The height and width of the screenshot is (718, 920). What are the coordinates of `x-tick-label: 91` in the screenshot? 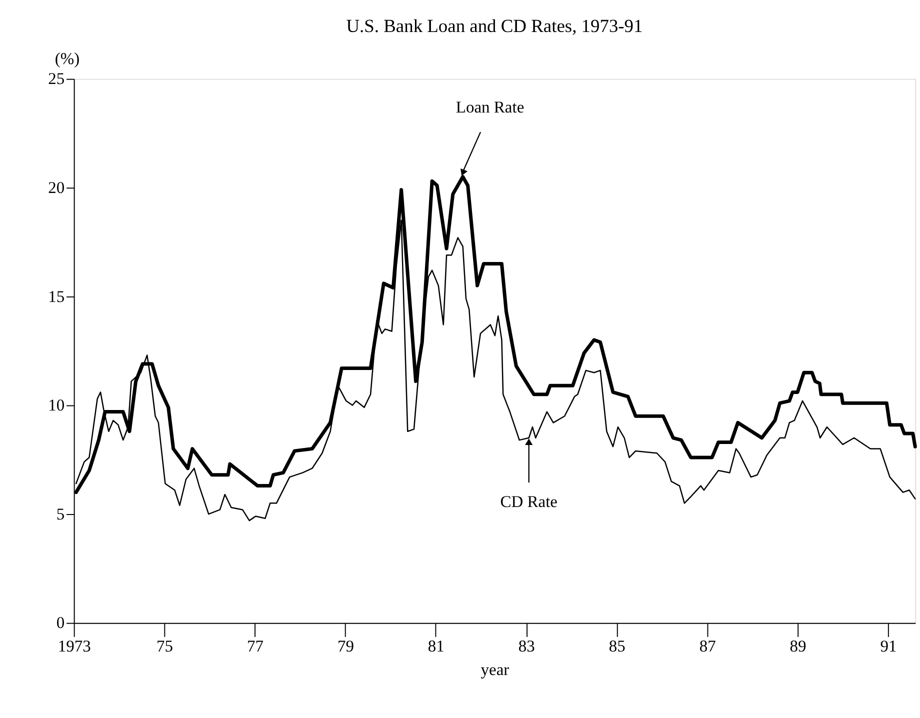 It's located at (888, 646).